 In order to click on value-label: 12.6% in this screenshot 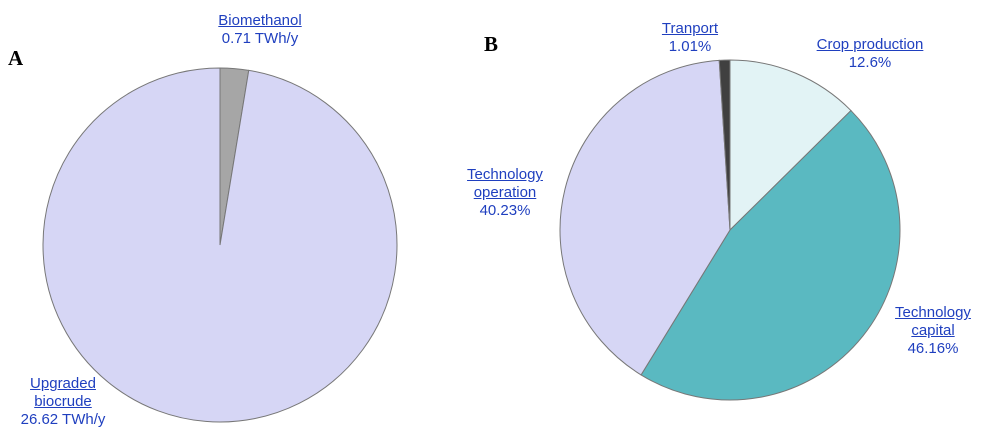, I will do `click(870, 62)`.